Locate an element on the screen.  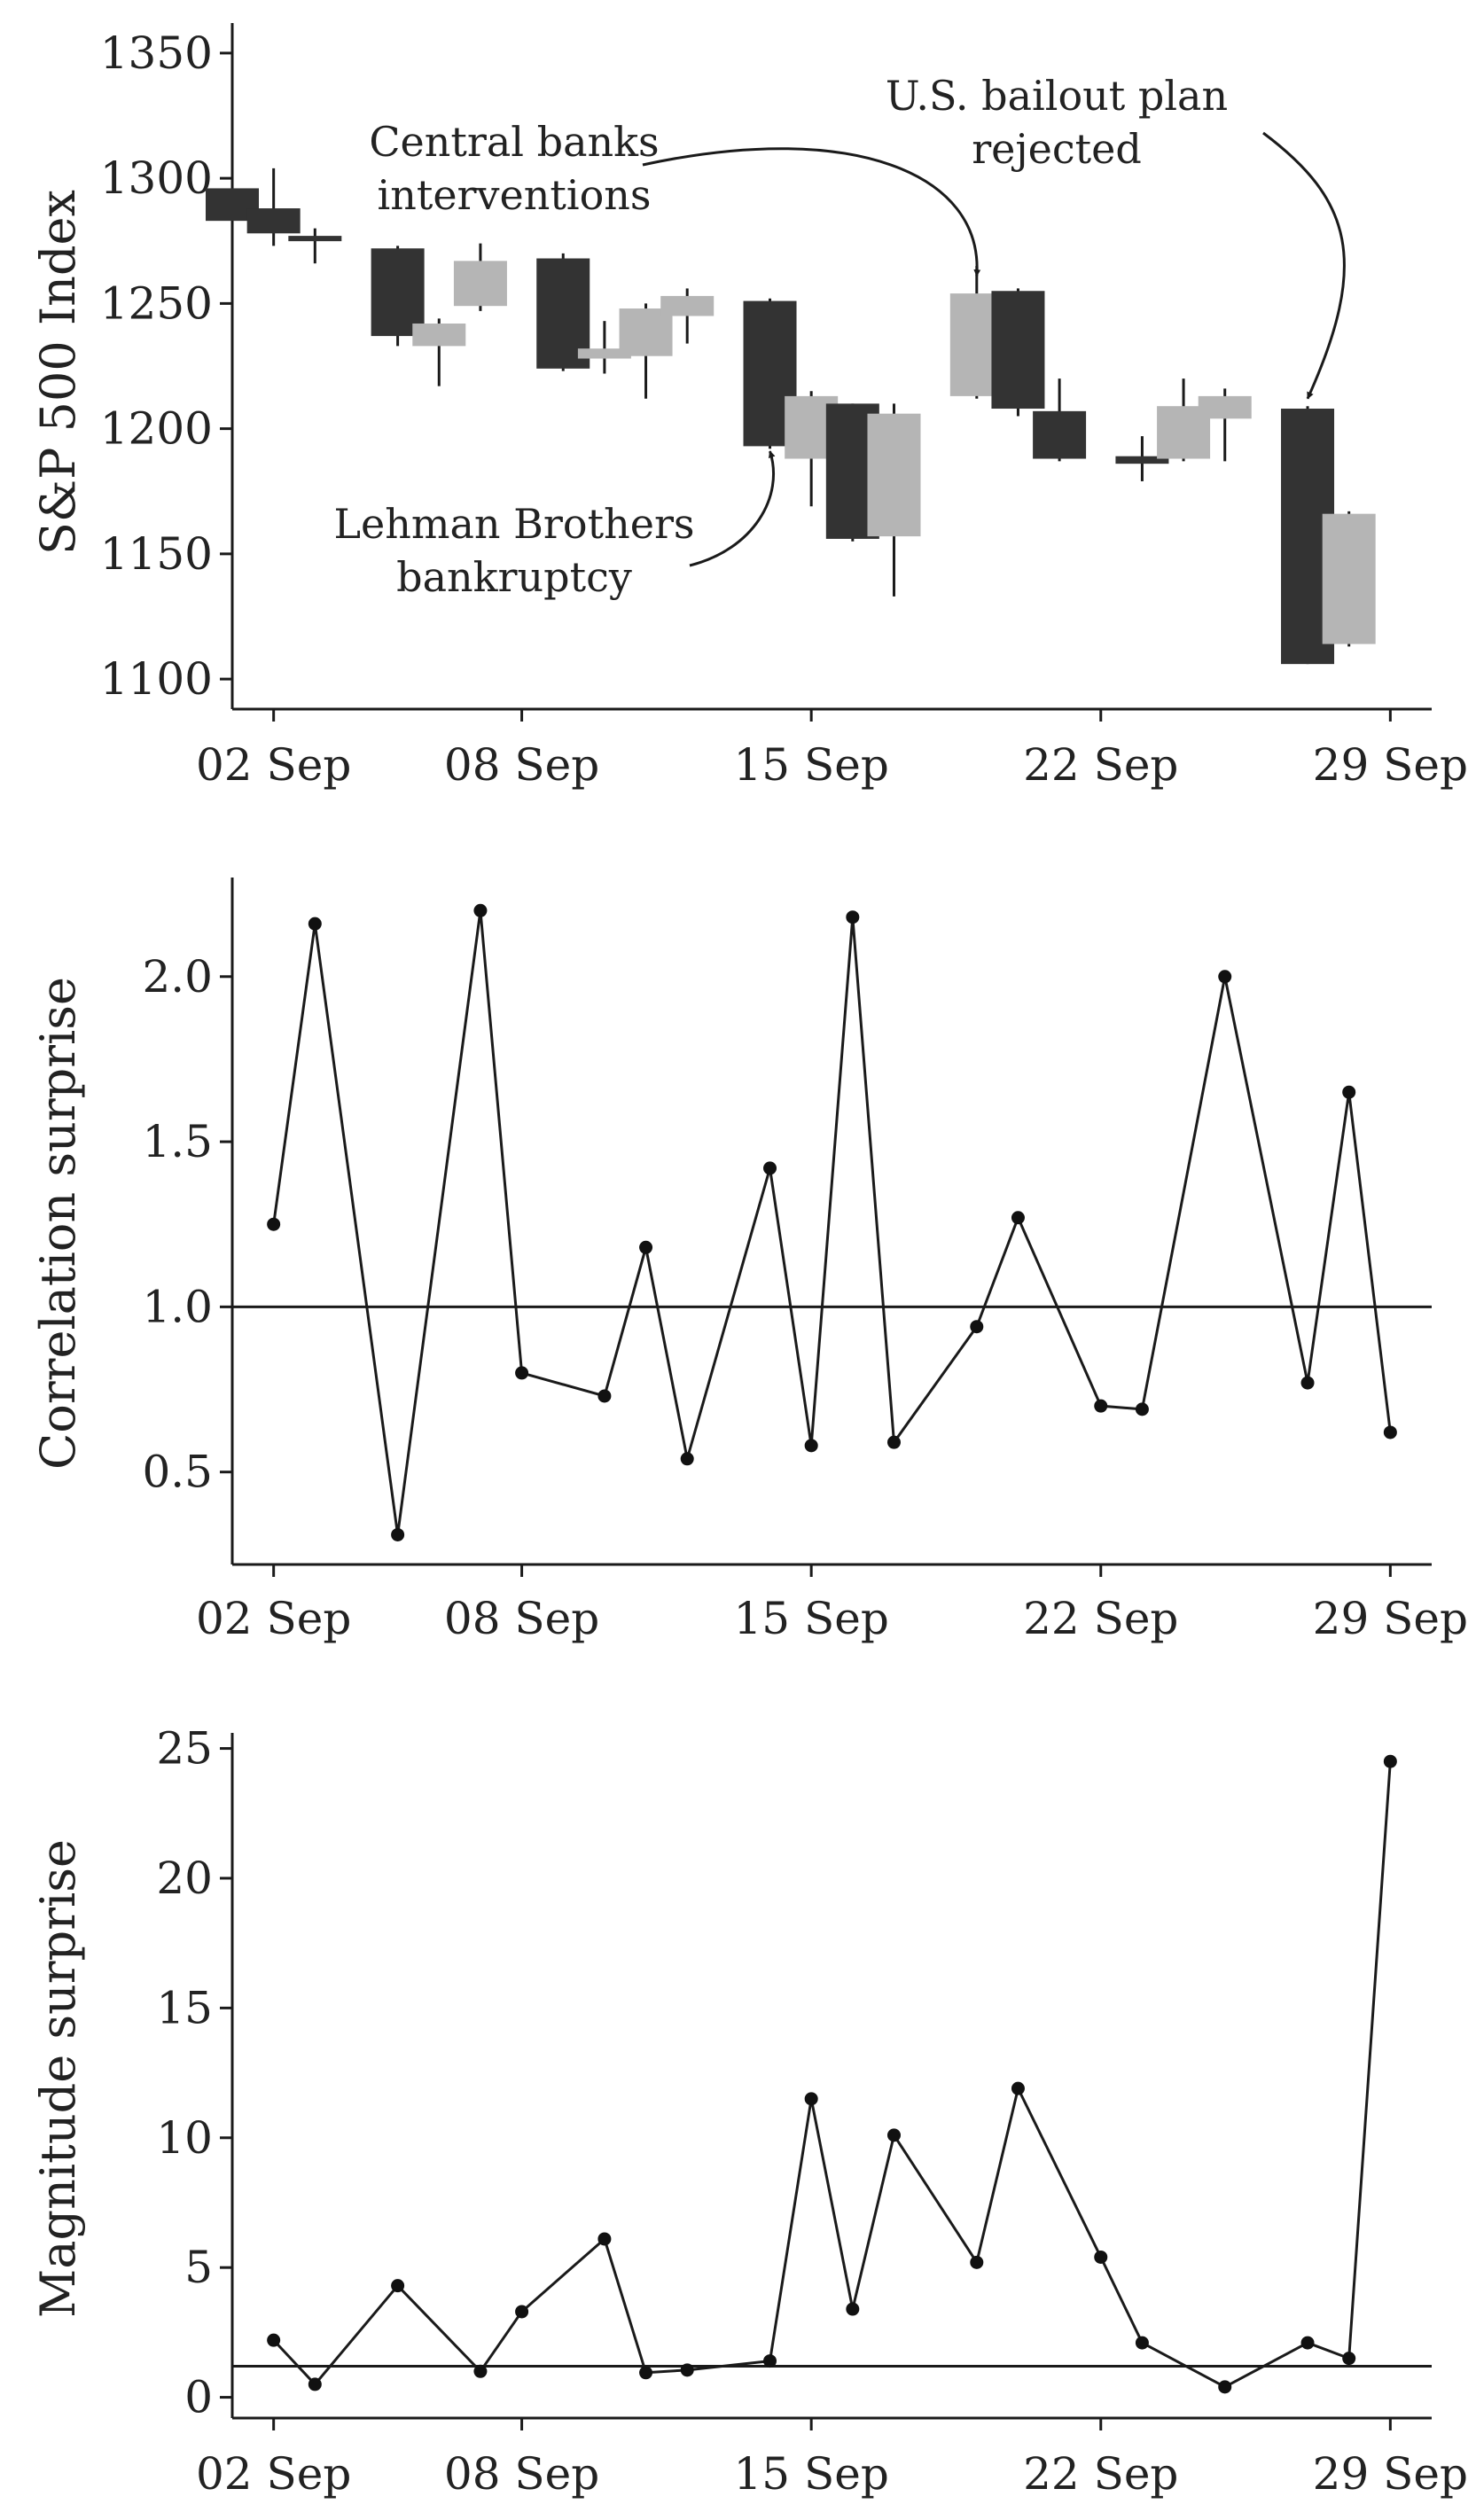
y-tick-label: 20 is located at coordinates (184, 1878).